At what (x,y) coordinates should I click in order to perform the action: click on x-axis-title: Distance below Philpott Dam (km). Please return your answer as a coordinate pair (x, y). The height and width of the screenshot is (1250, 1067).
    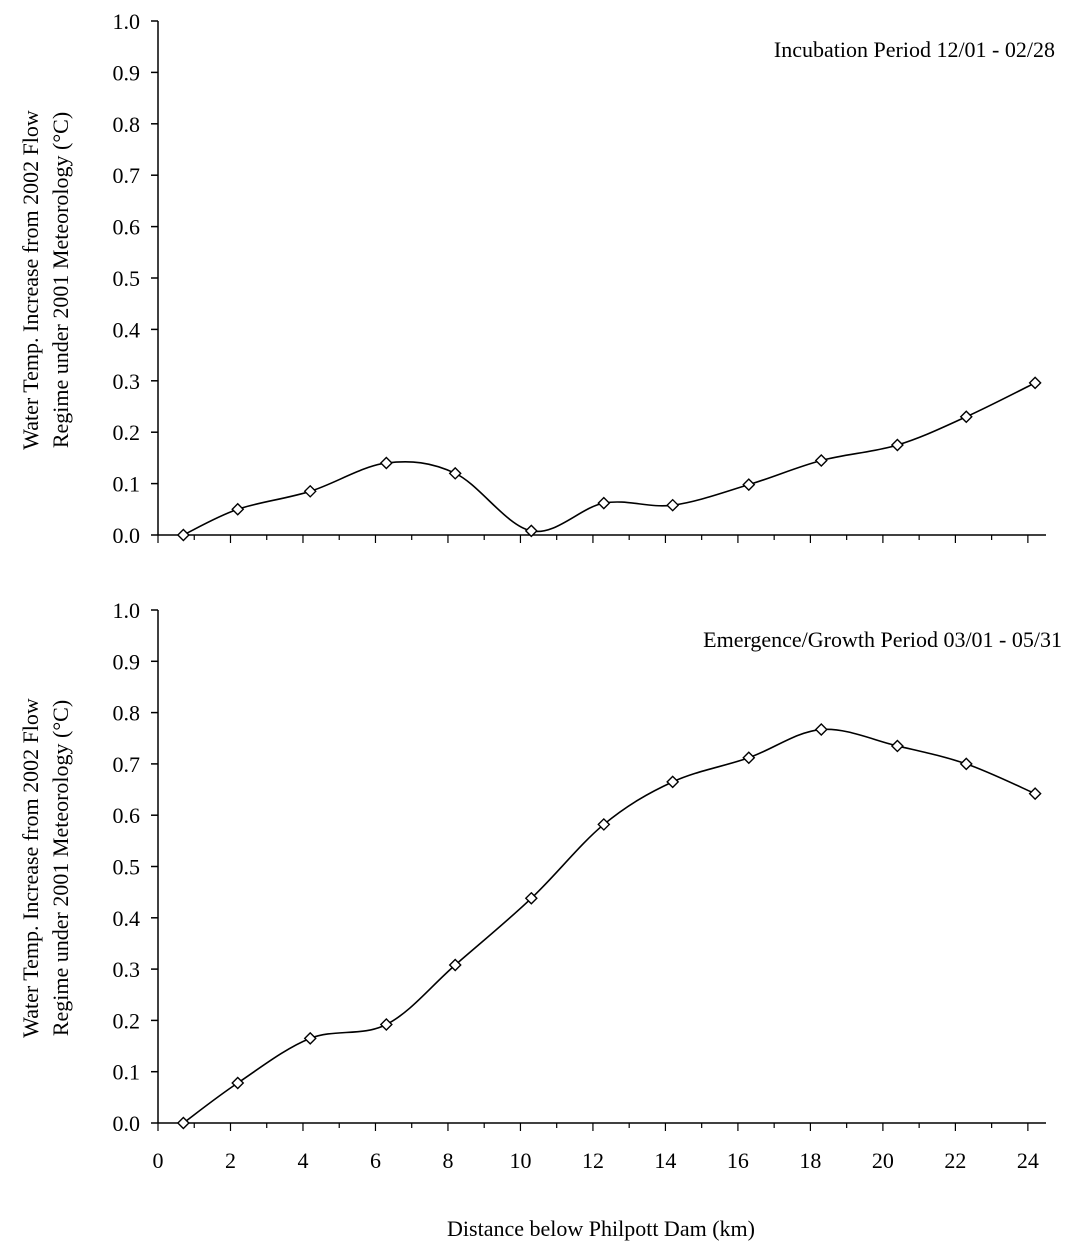
    Looking at the image, I should click on (601, 1228).